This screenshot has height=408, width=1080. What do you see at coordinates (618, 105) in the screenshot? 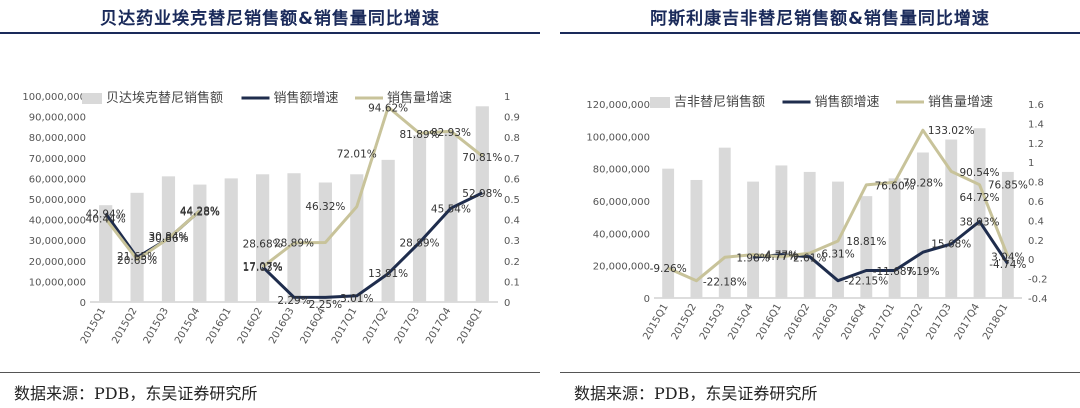
I see `right-yleft-tick: 120,000,000` at bounding box center [618, 105].